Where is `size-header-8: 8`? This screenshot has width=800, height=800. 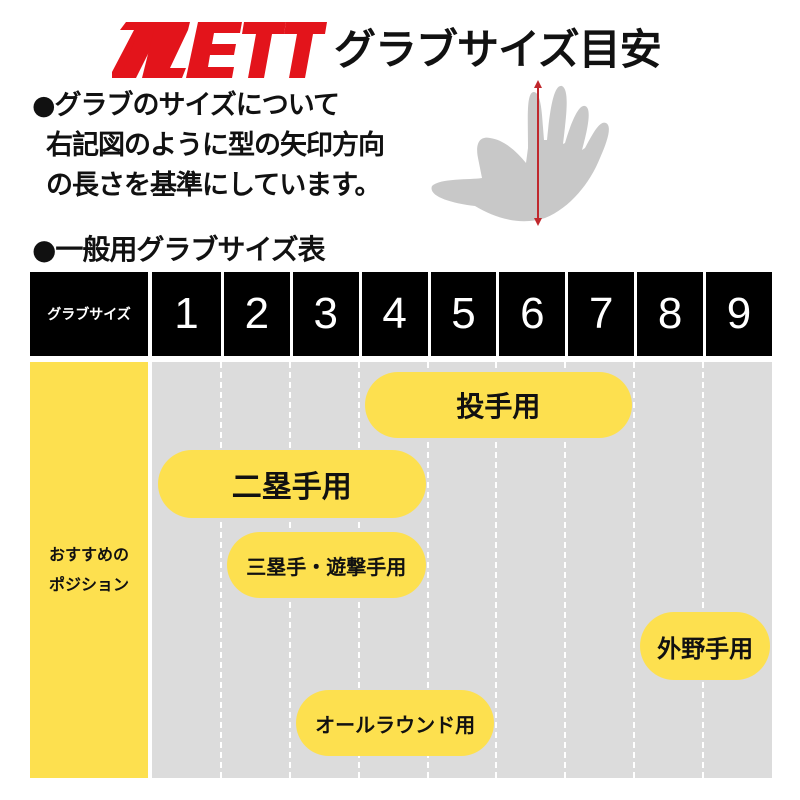 size-header-8: 8 is located at coordinates (670, 314).